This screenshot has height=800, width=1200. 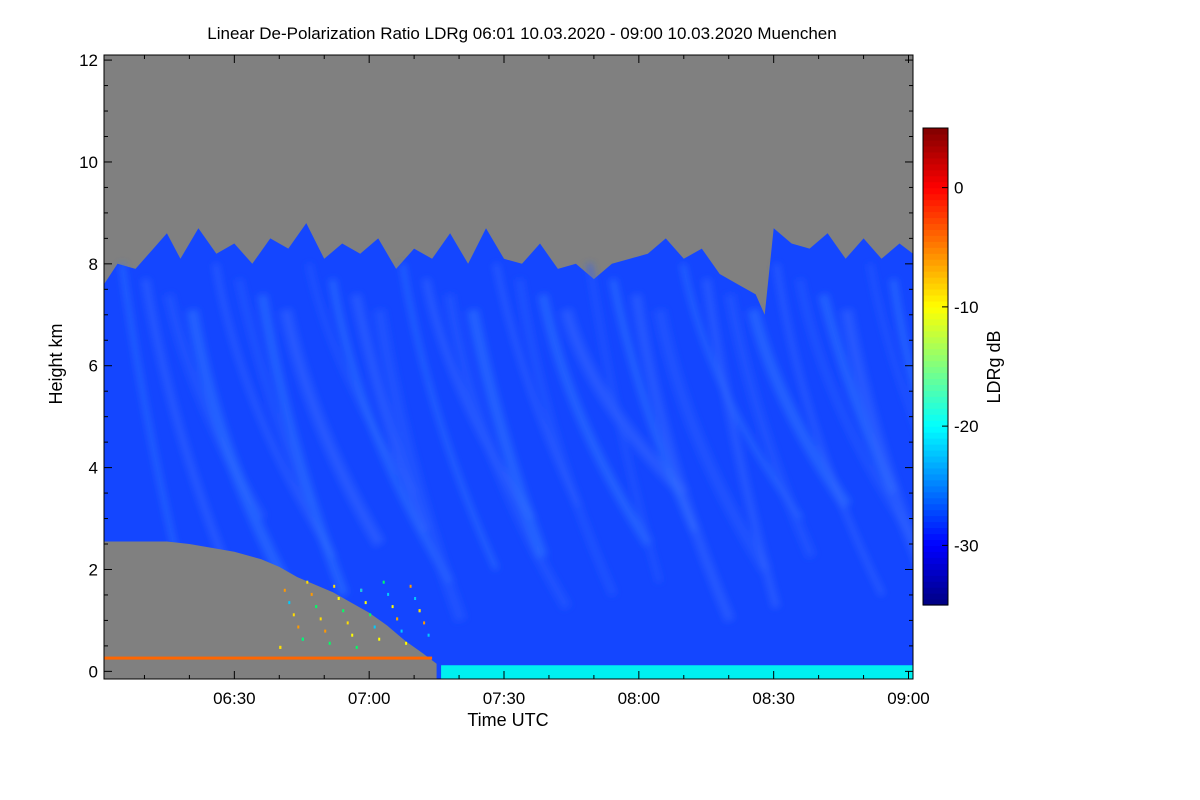 What do you see at coordinates (270, 610) in the screenshot?
I see `lower-no-data-region` at bounding box center [270, 610].